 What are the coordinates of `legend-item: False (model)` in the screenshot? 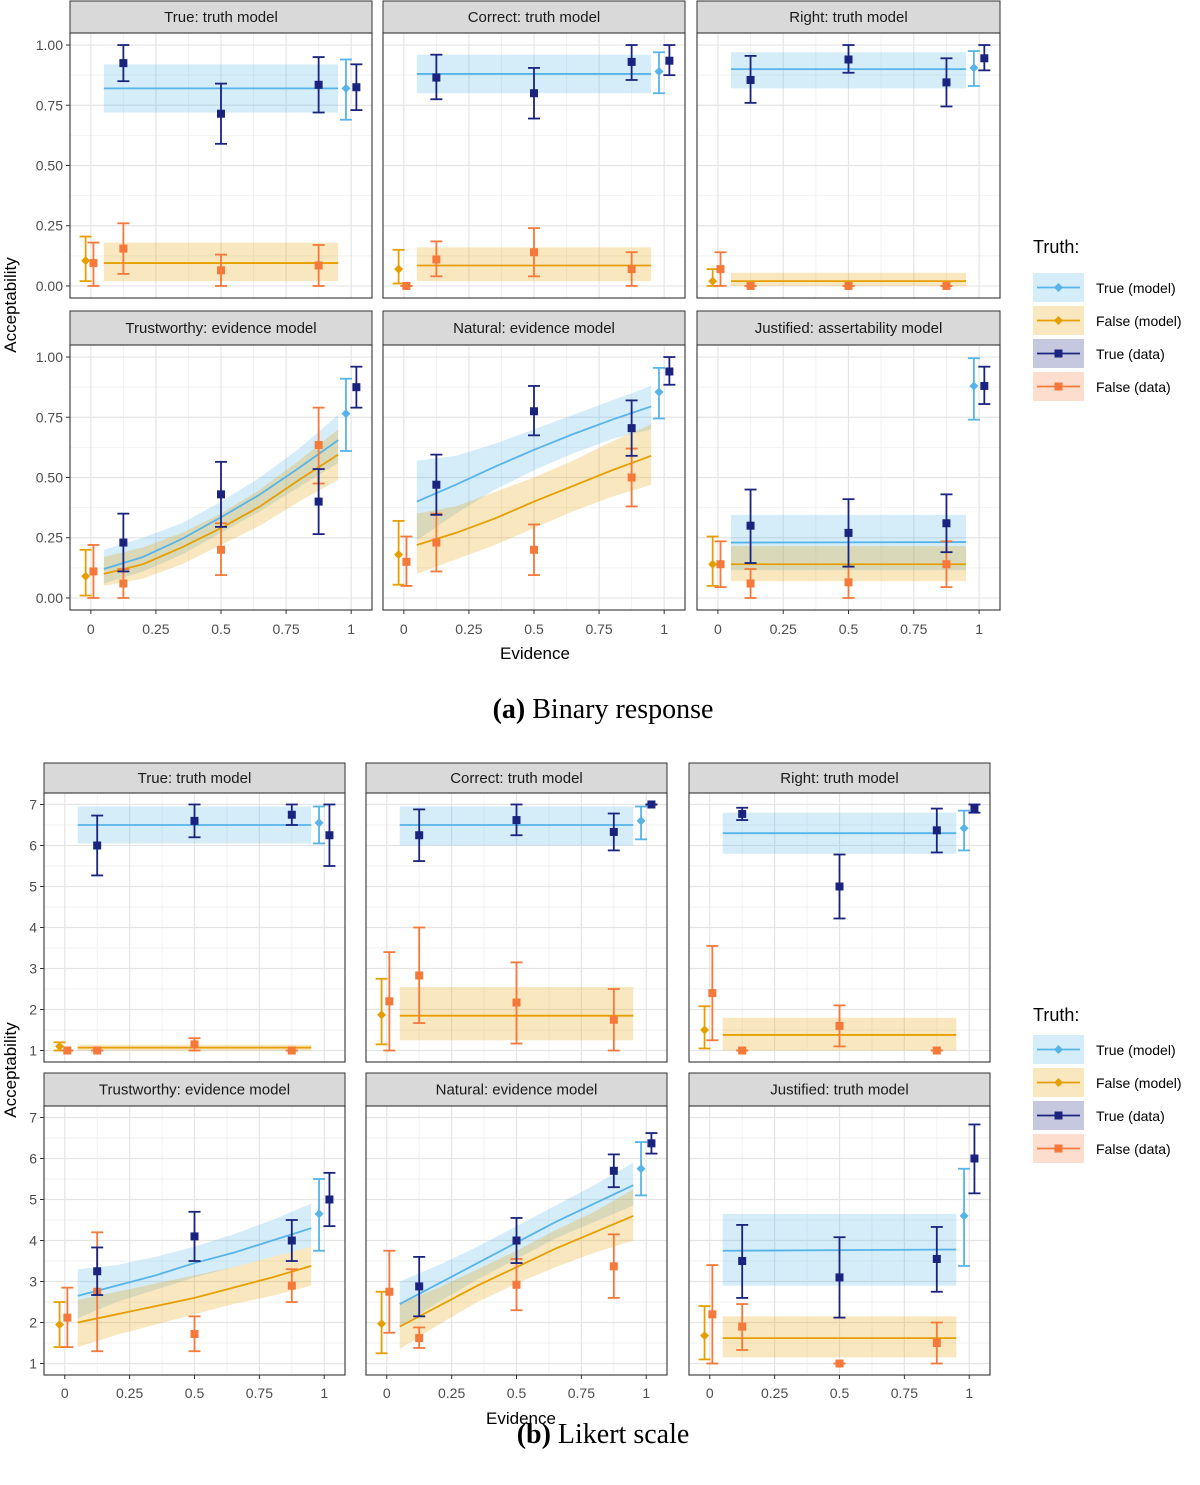 It's located at (1107, 1082).